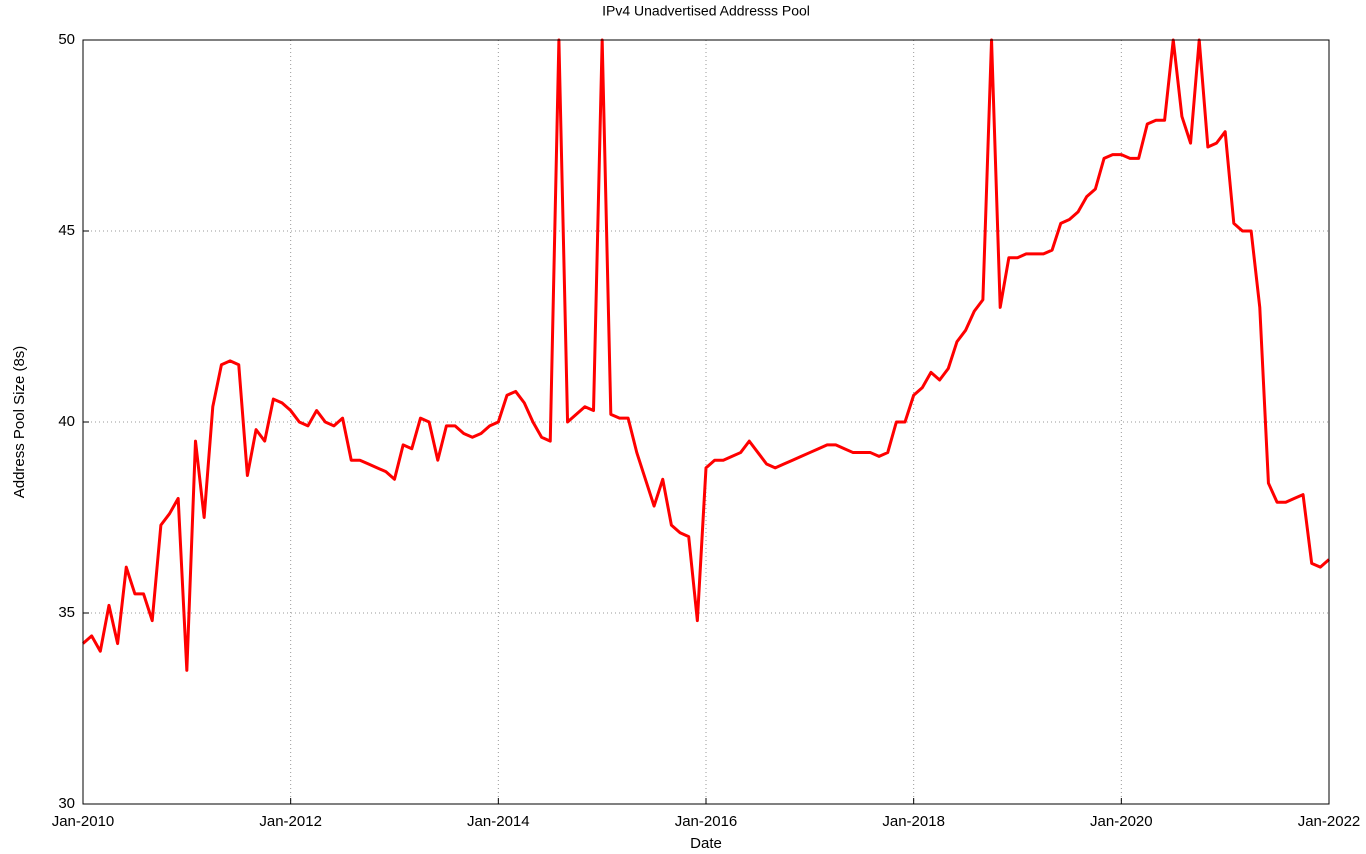  What do you see at coordinates (706, 11) in the screenshot?
I see `chart-title: IPv4 Unadvertised Addresss Pool` at bounding box center [706, 11].